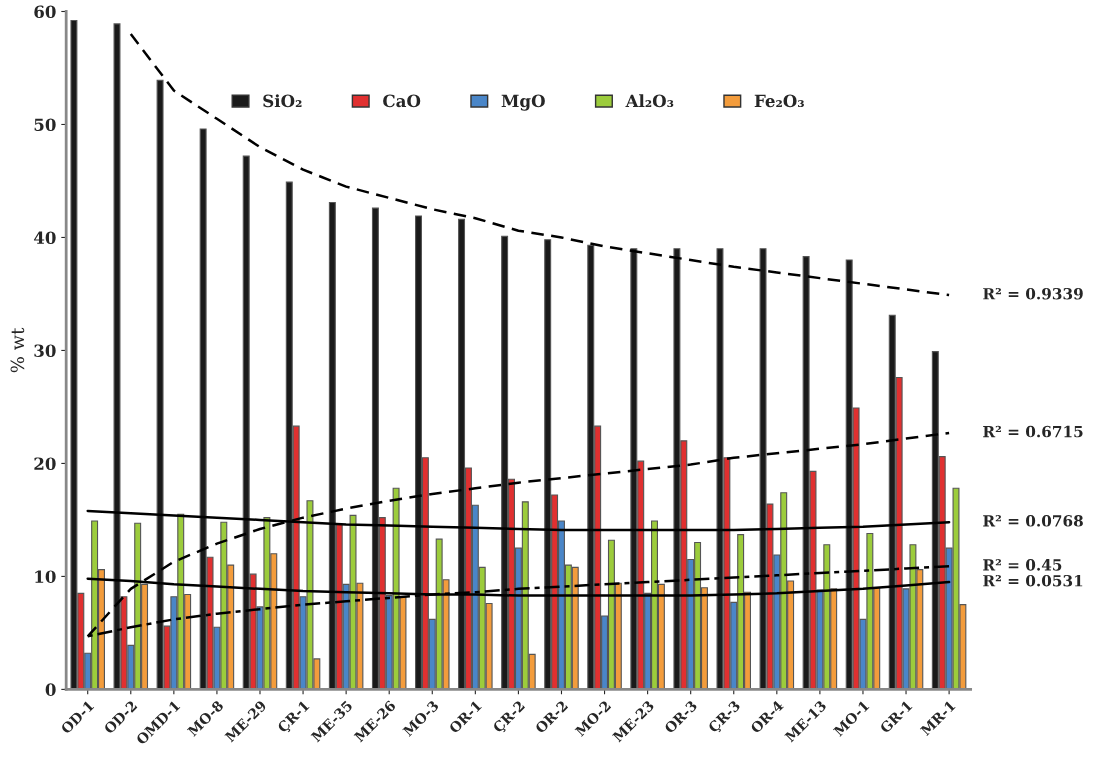 Image resolution: width=1103 pixels, height=766 pixels. What do you see at coordinates (1022, 565) in the screenshot?
I see `annotation: R² = 0.45` at bounding box center [1022, 565].